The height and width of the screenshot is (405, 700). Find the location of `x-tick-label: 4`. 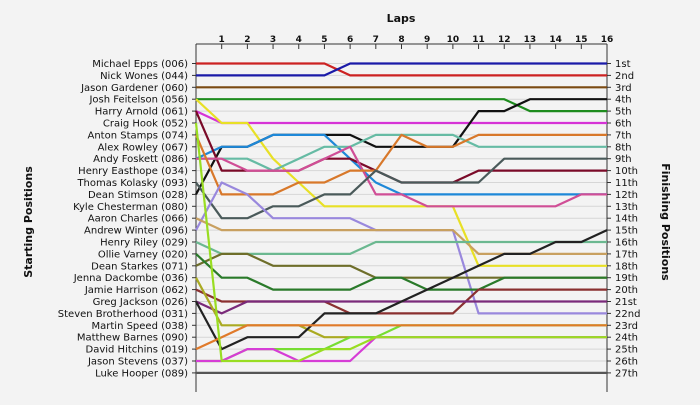

x-tick-label: 4 is located at coordinates (299, 40).